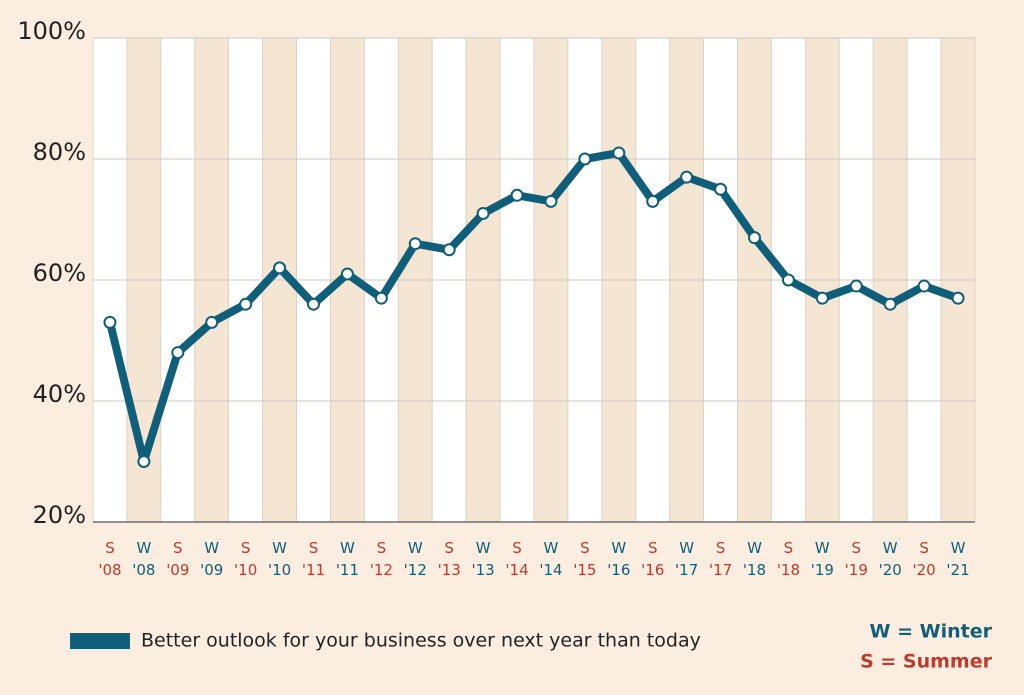  Describe the element at coordinates (59, 273) in the screenshot. I see `y-tick-label: 60%` at that location.